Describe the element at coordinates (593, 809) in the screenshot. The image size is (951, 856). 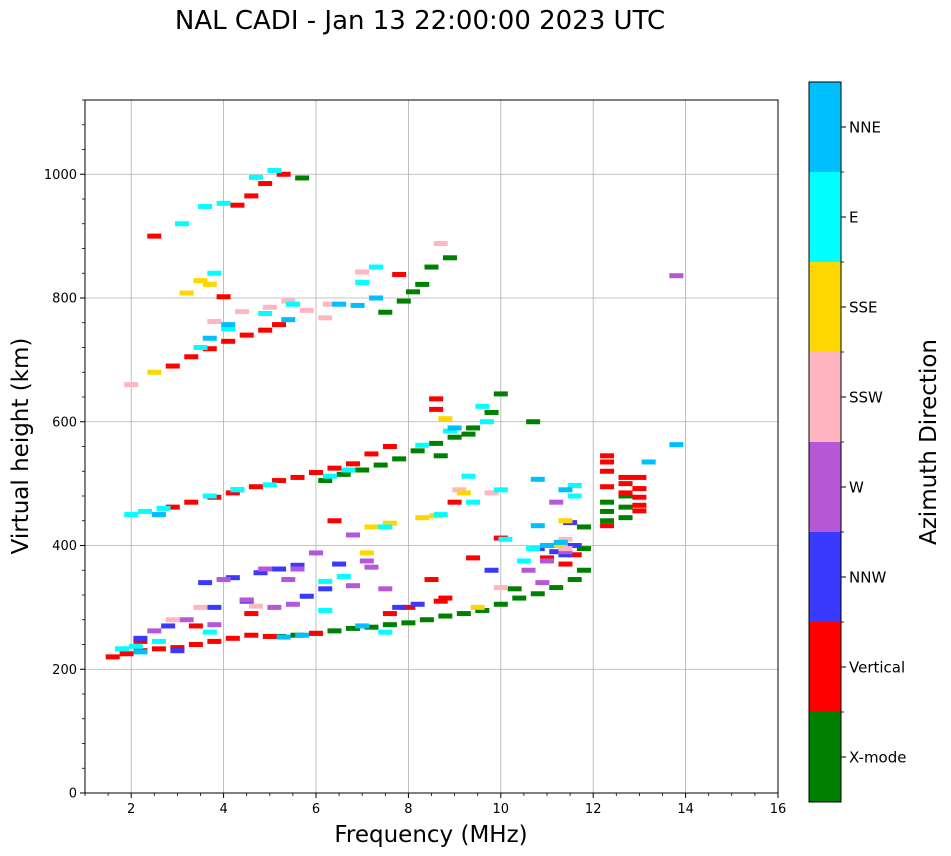
I see `x-tick-label: 12` at that location.